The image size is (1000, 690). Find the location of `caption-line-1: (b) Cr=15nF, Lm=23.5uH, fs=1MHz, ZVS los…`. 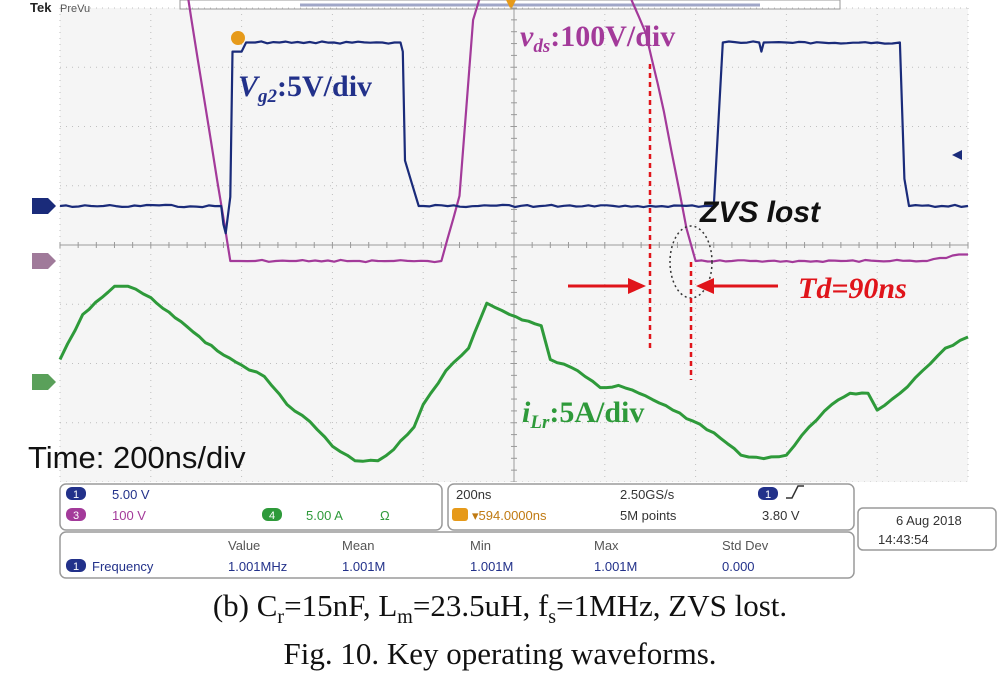

caption-line-1: (b) Cr=15nF, Lm=23.5uH, fs=1MHz, ZVS los… is located at coordinates (500, 608).